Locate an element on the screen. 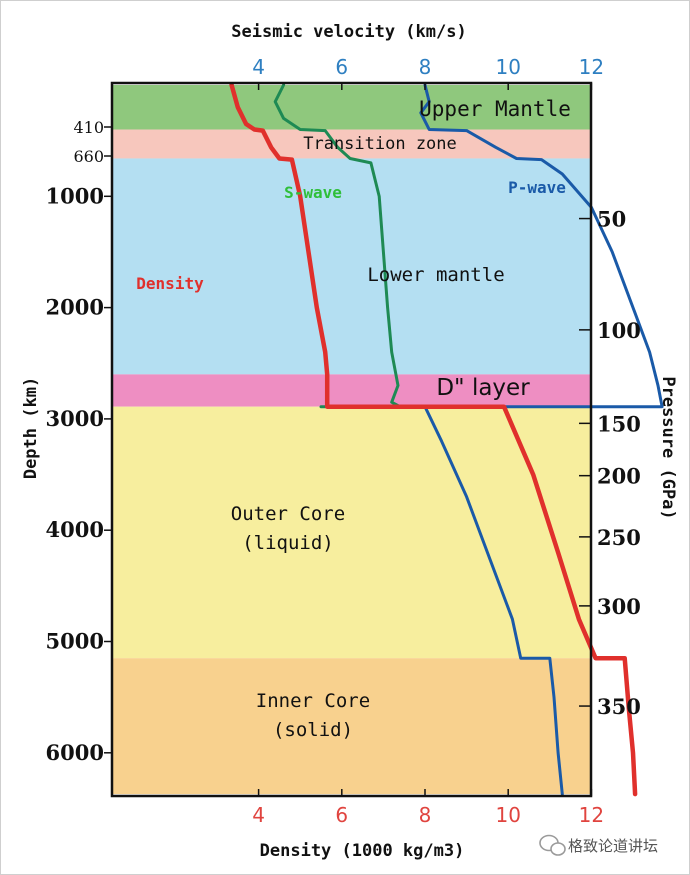 This screenshot has height=875, width=690. left-axis-tick-label: 6000 is located at coordinates (75, 752).